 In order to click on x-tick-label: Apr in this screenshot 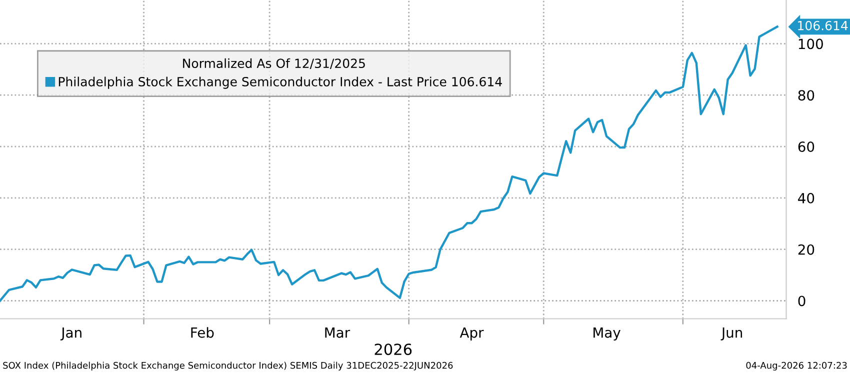, I will do `click(472, 334)`.